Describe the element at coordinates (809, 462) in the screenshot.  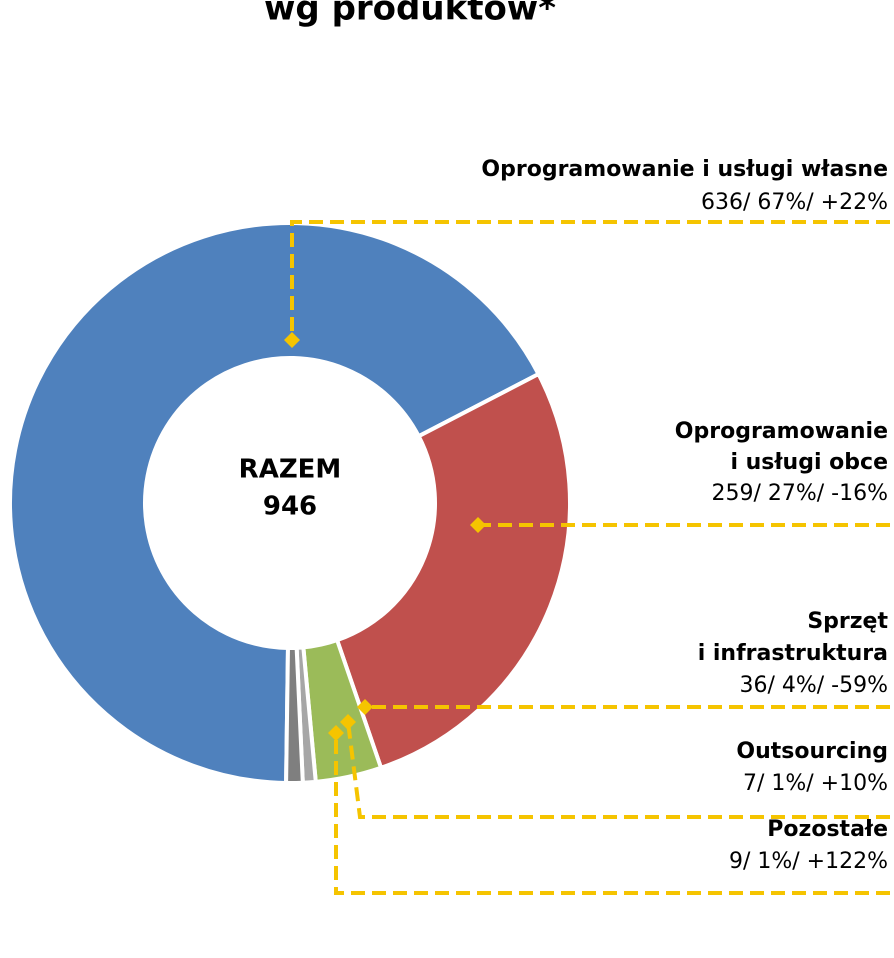
I see `legend-label: i usługi obce` at that location.